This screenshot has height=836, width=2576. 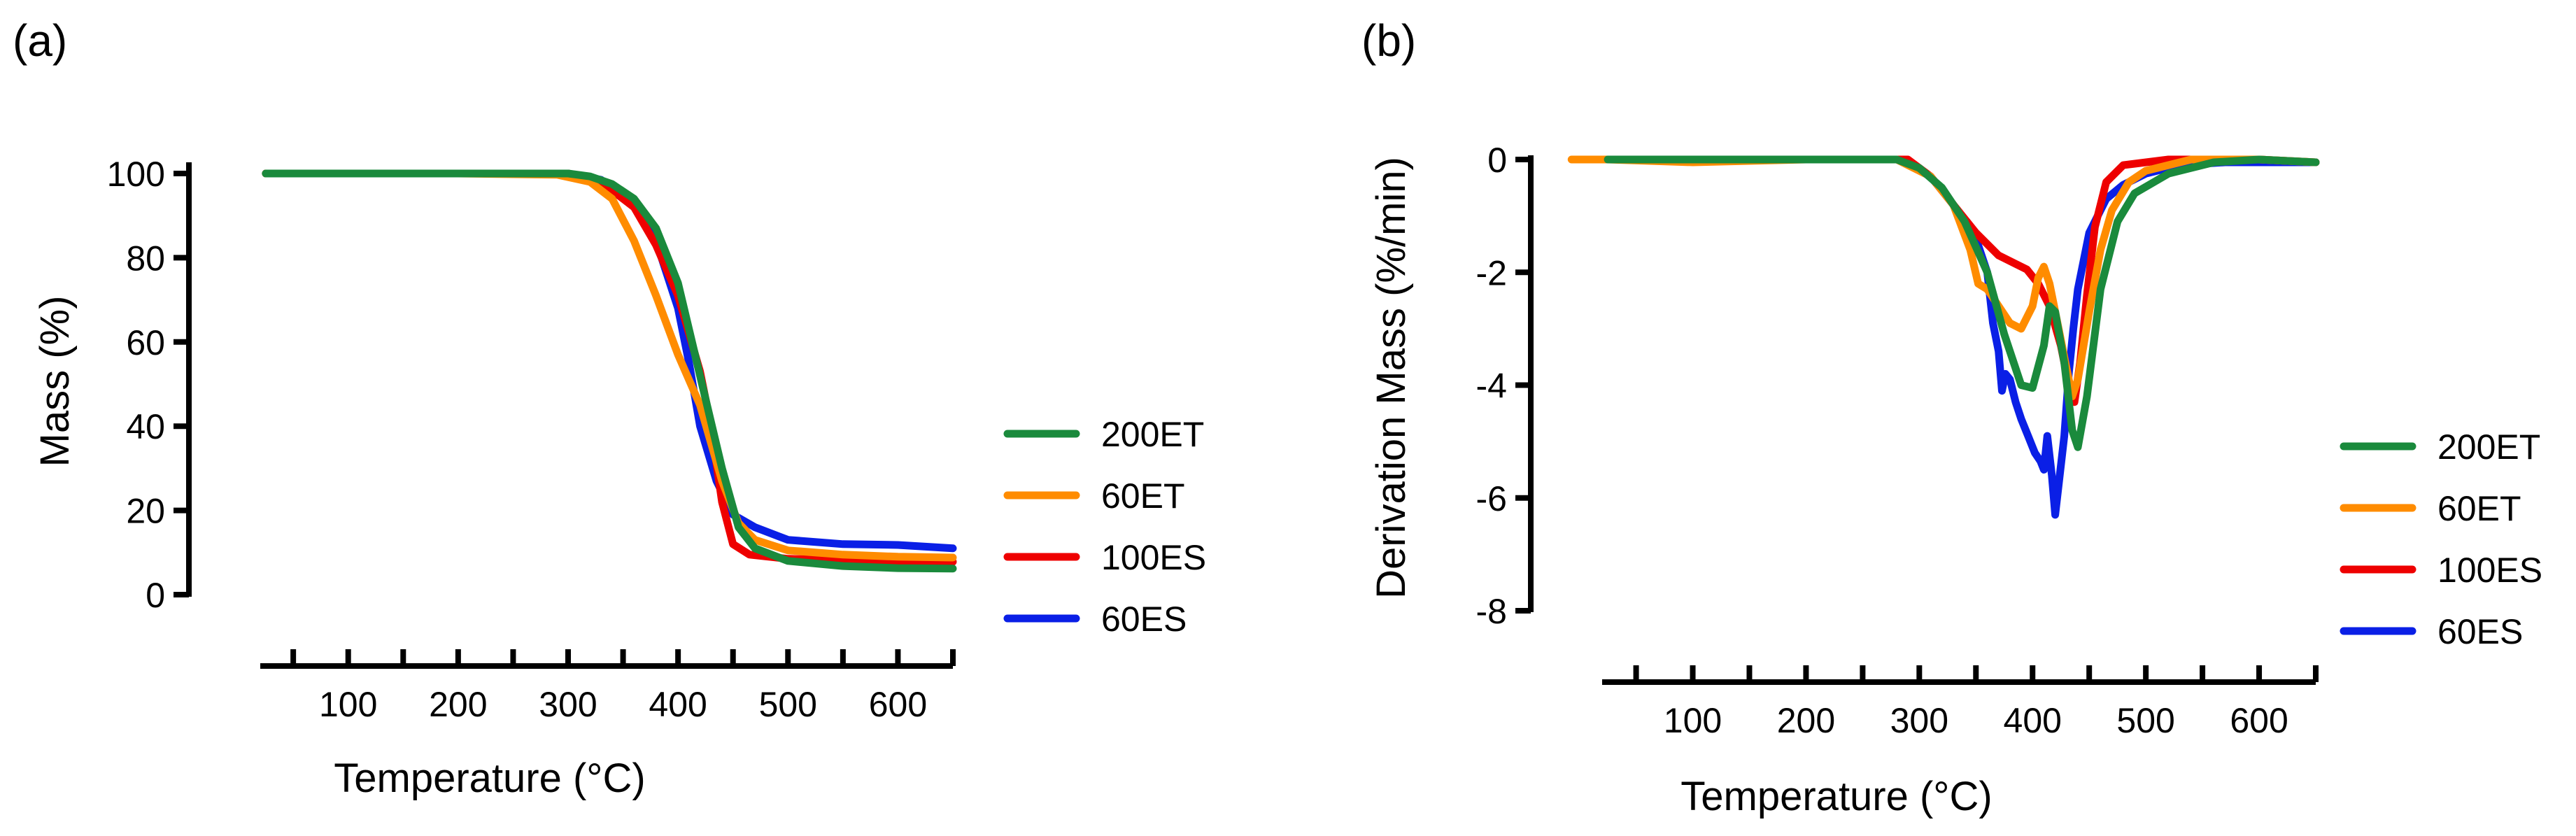 I want to click on legend-a: 200ET 60ET 100ES 60ES, so click(x=1104, y=527).